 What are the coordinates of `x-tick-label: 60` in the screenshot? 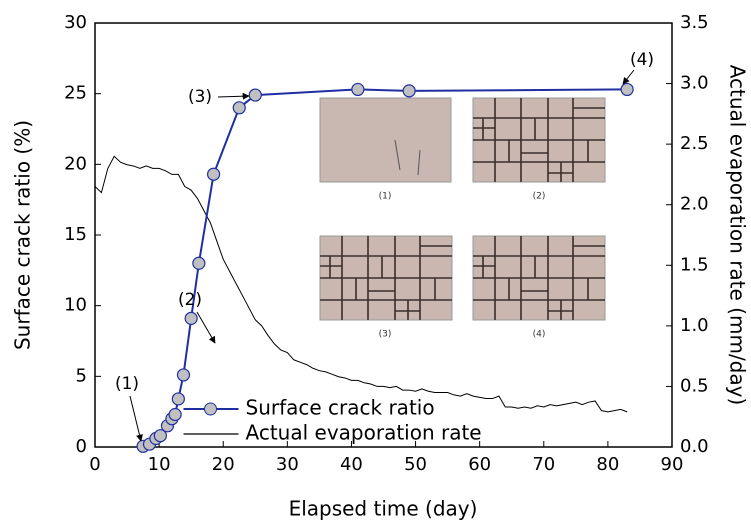 It's located at (479, 464).